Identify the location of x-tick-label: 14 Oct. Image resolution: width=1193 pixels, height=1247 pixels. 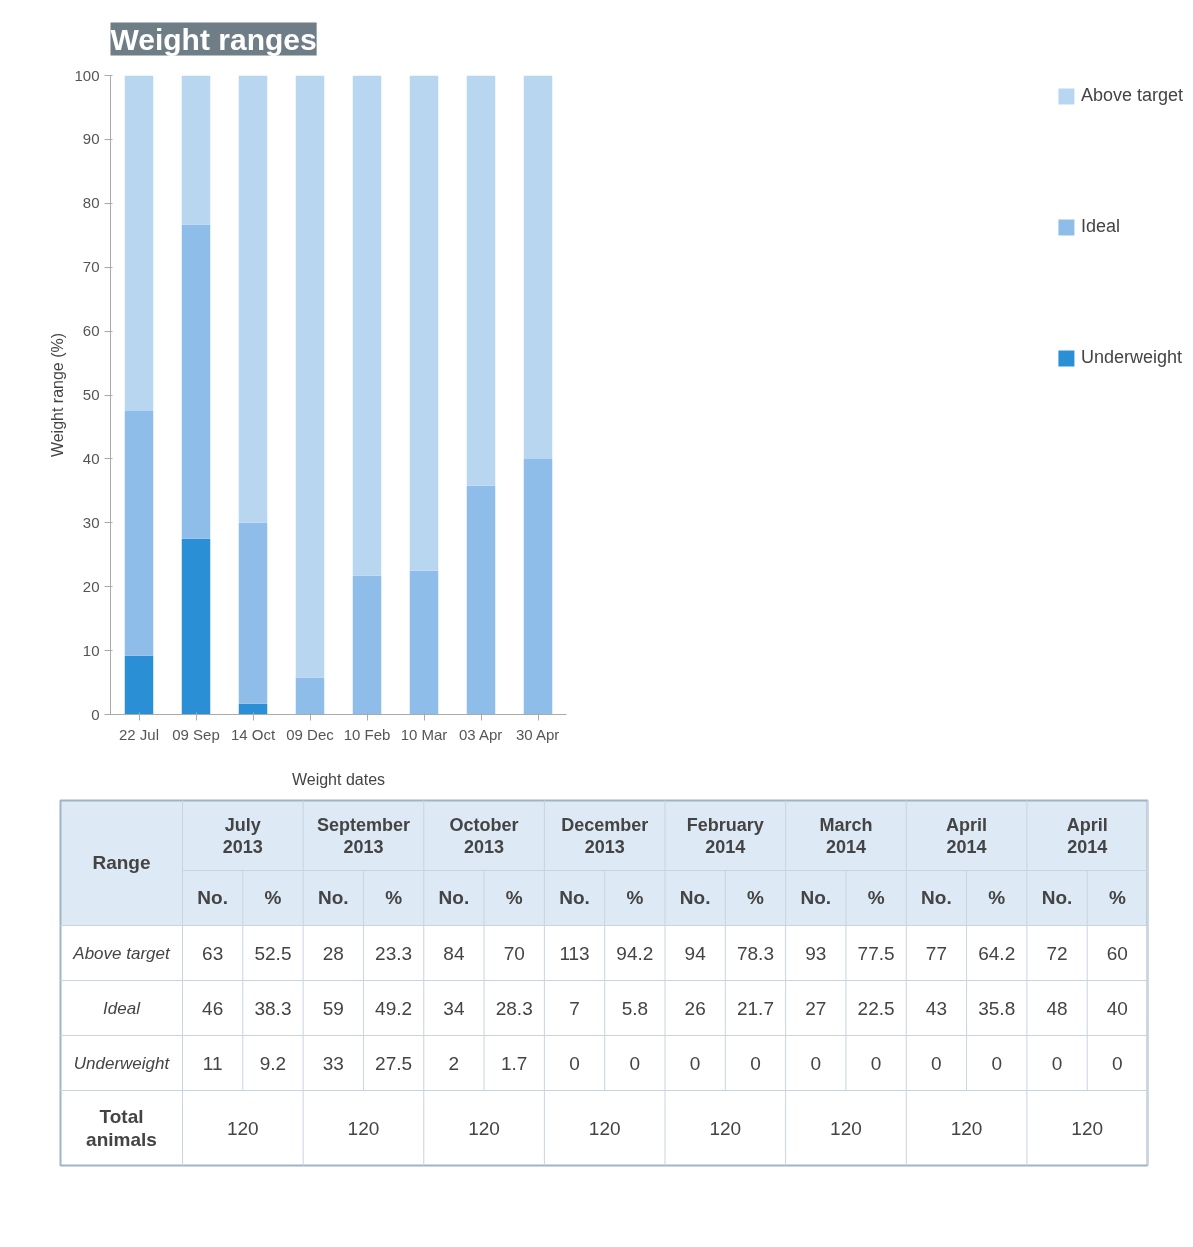
(253, 734).